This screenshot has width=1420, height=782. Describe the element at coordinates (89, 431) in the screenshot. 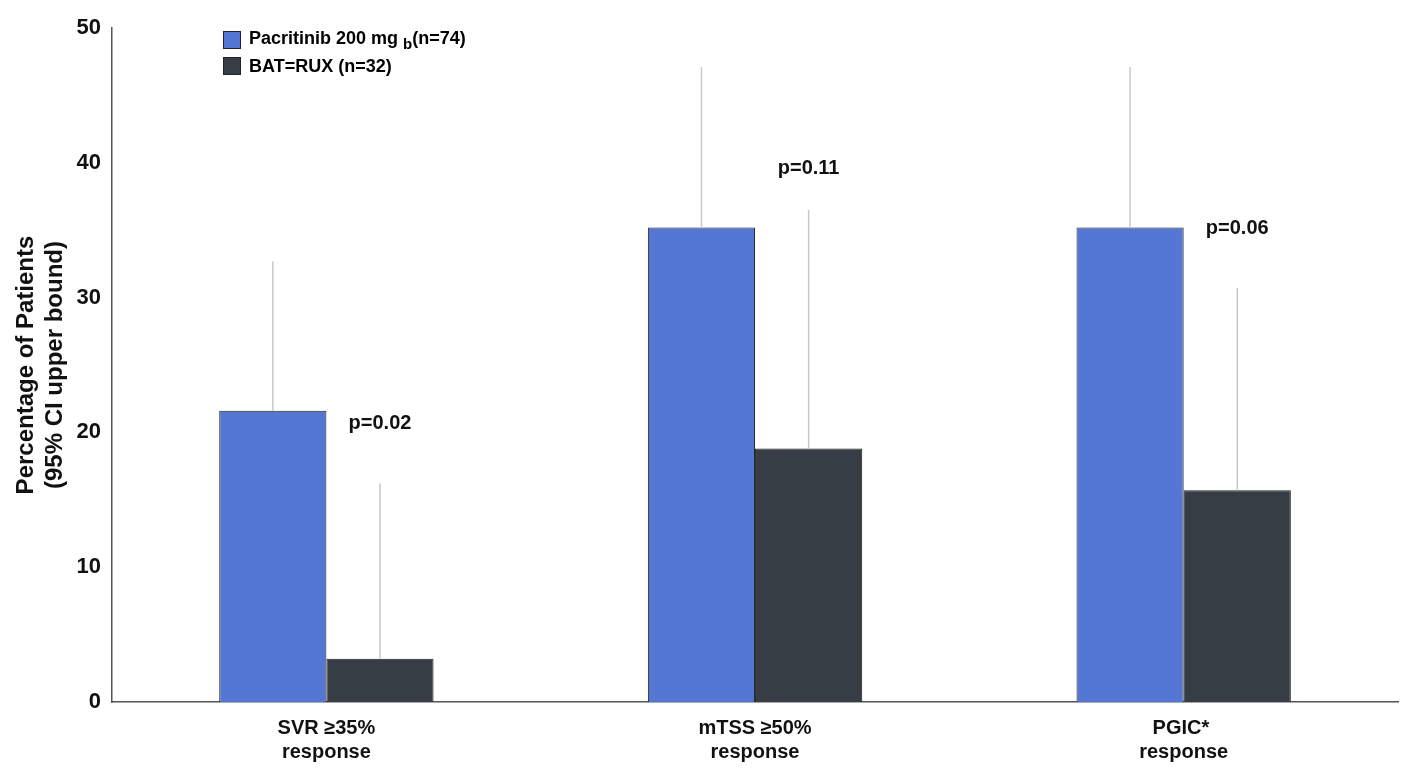

I see `y-tick-label: 20` at that location.